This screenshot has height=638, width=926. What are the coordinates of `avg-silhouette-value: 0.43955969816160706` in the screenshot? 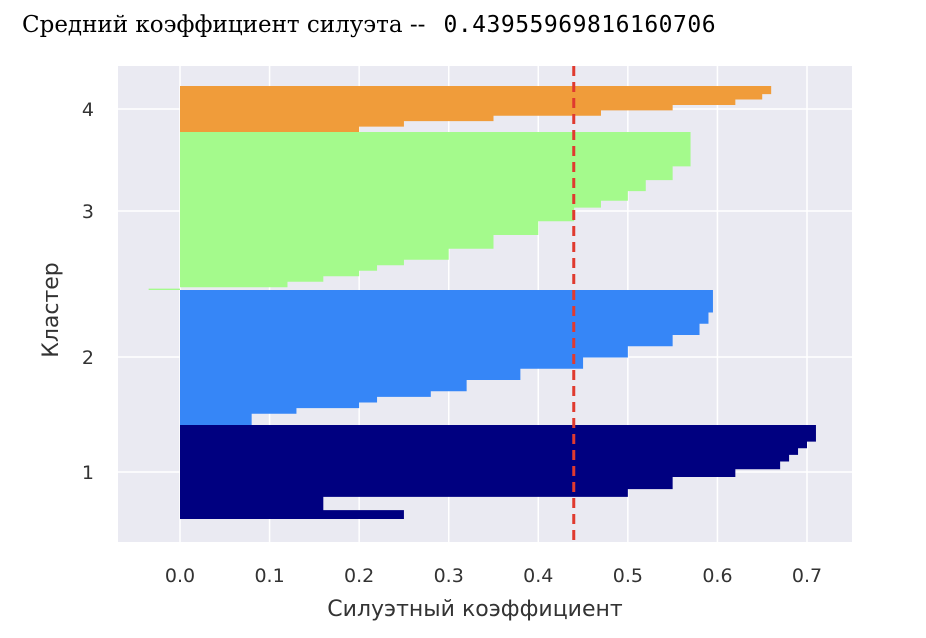 It's located at (580, 25).